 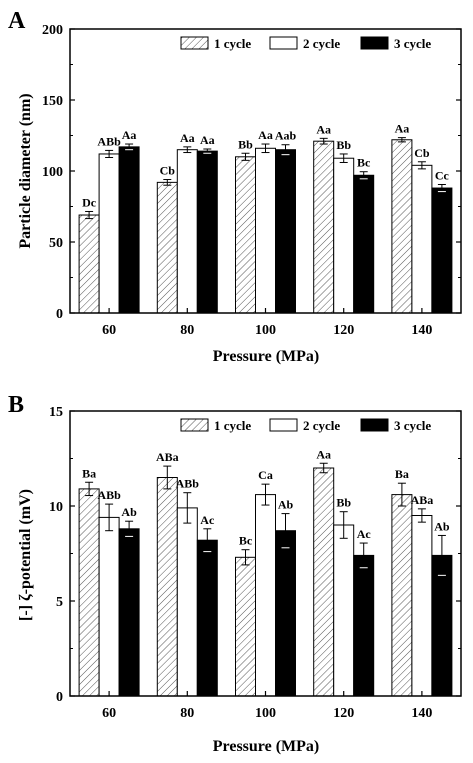 What do you see at coordinates (232, 43) in the screenshot?
I see `panel-a-legend-label: 1 cycle` at bounding box center [232, 43].